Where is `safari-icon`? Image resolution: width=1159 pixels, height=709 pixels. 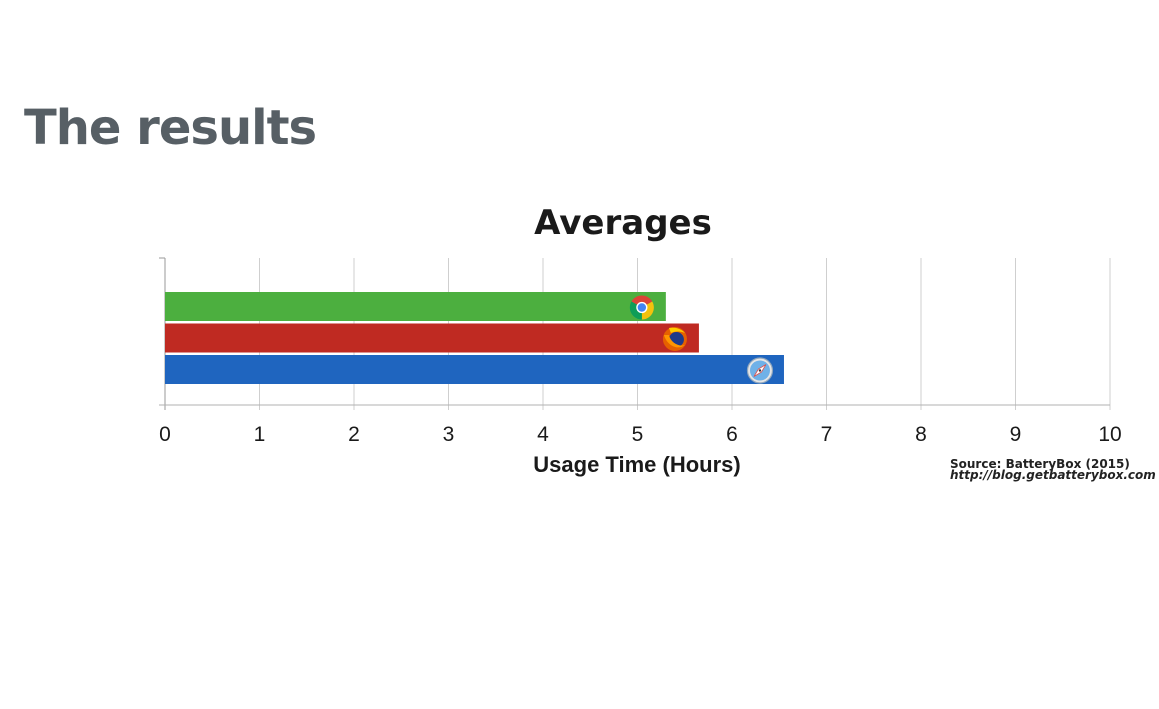 safari-icon is located at coordinates (760, 370).